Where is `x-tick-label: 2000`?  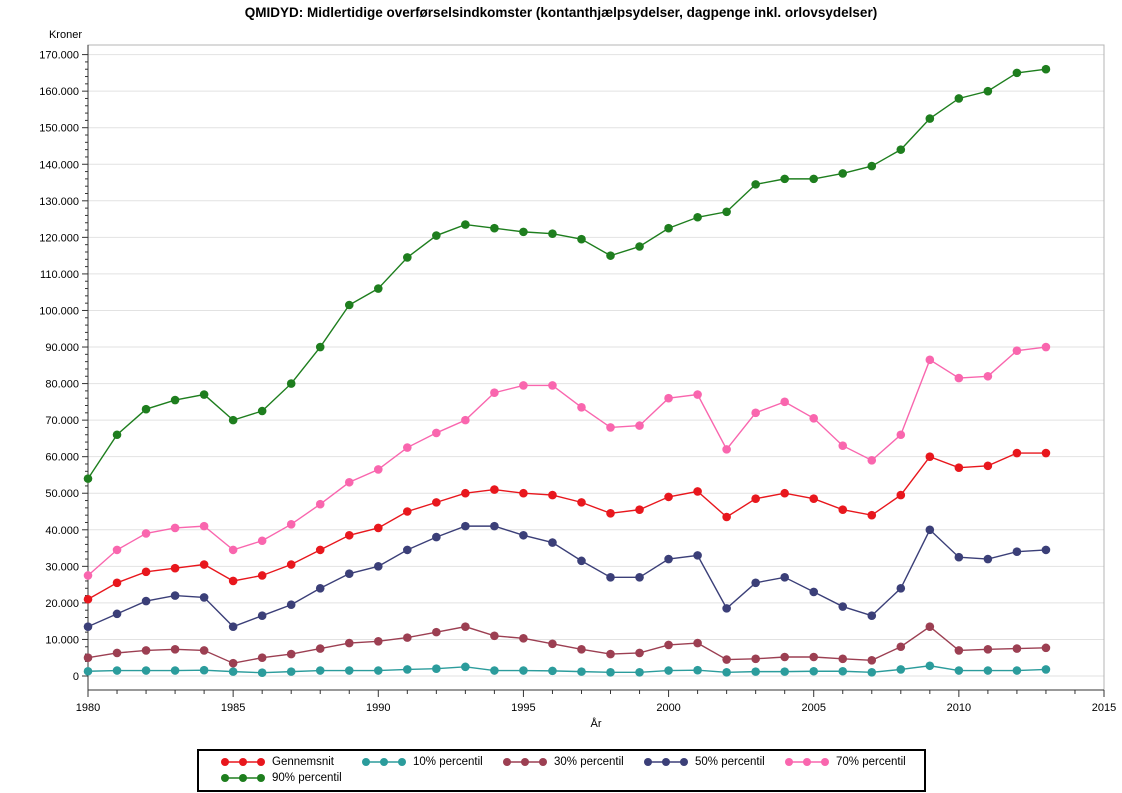 x-tick-label: 2000 is located at coordinates (668, 708).